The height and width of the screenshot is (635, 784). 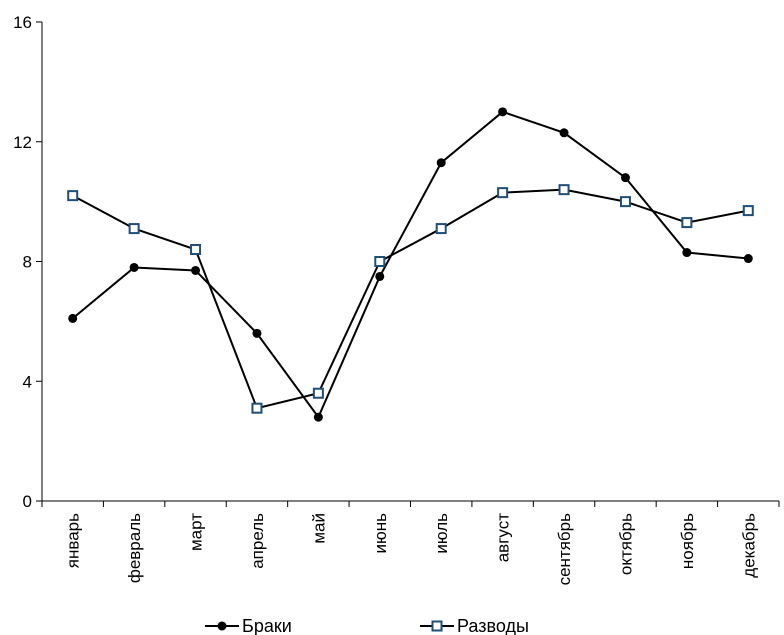 I want to click on legend-label-2: Разводы, so click(x=493, y=625).